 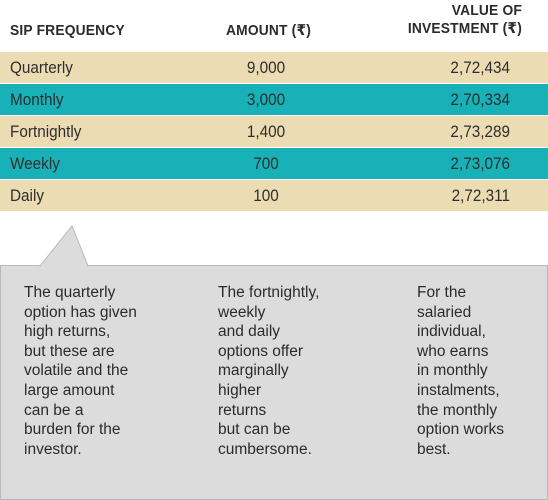 I want to click on header-sip-frequency: SIP FREQUENCY, so click(x=67, y=30).